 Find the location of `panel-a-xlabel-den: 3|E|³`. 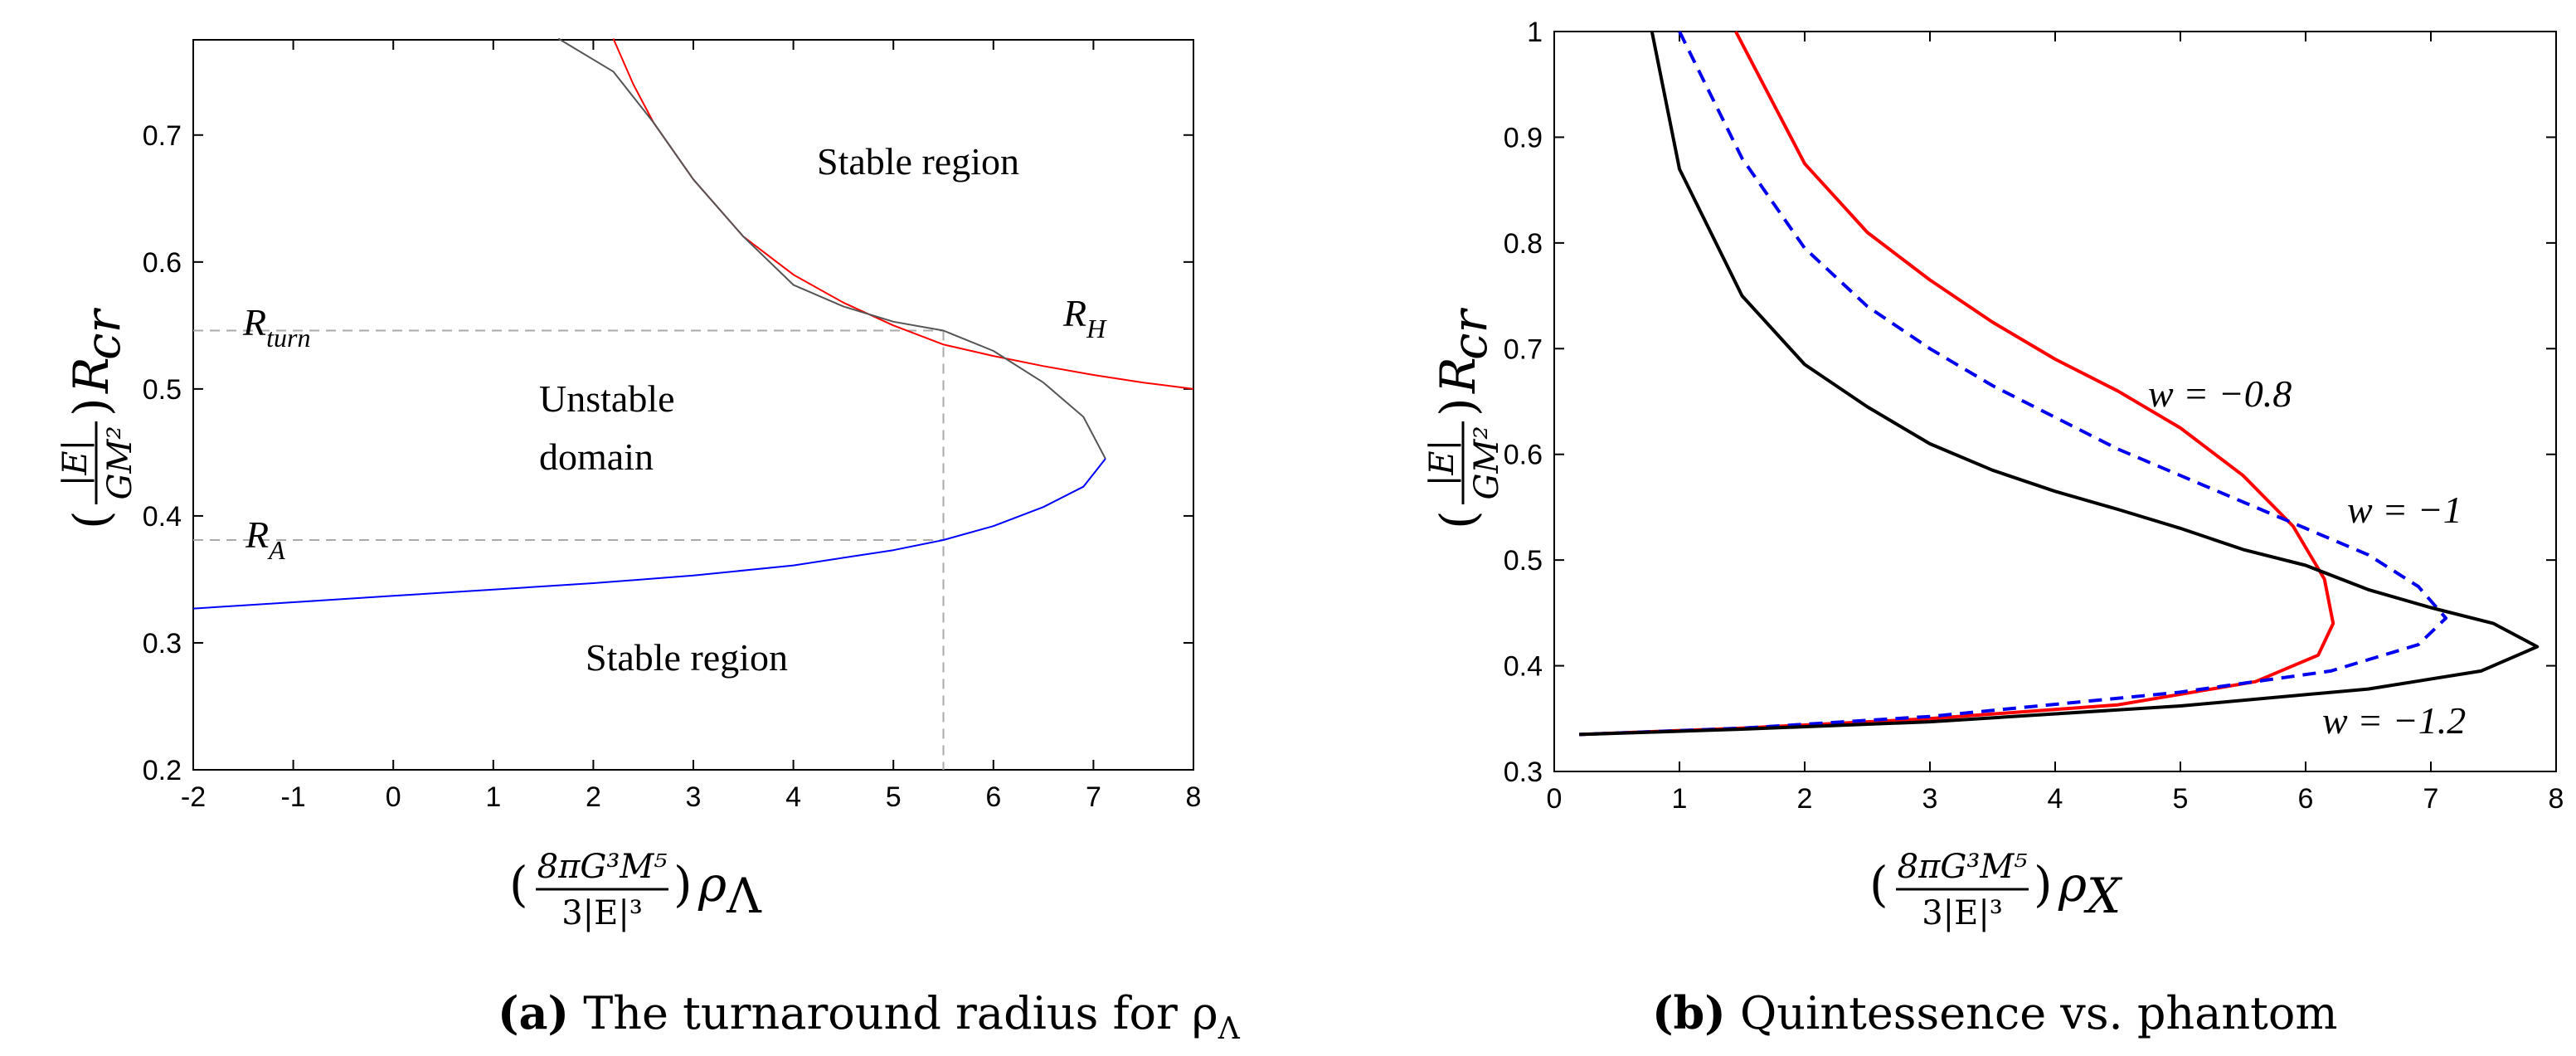

panel-a-xlabel-den: 3|E|³ is located at coordinates (602, 913).